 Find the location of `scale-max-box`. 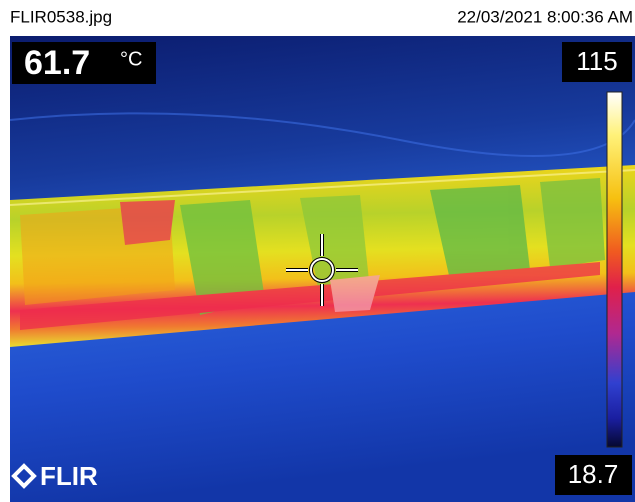

scale-max-box is located at coordinates (597, 62).